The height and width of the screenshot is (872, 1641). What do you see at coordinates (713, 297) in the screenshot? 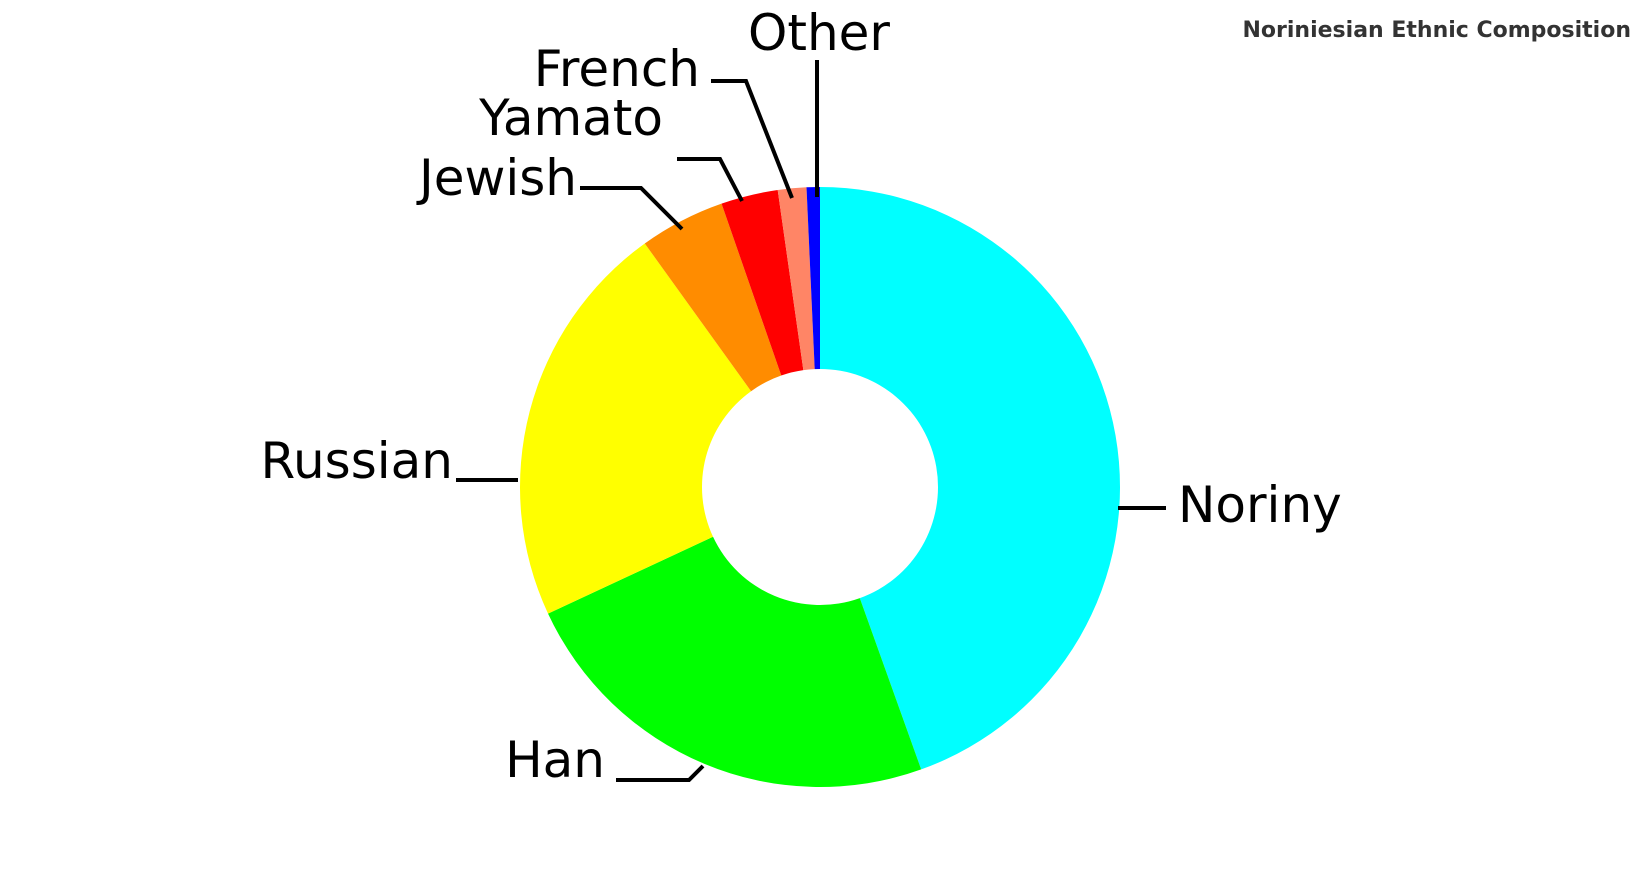
I see `slice-jewish` at bounding box center [713, 297].